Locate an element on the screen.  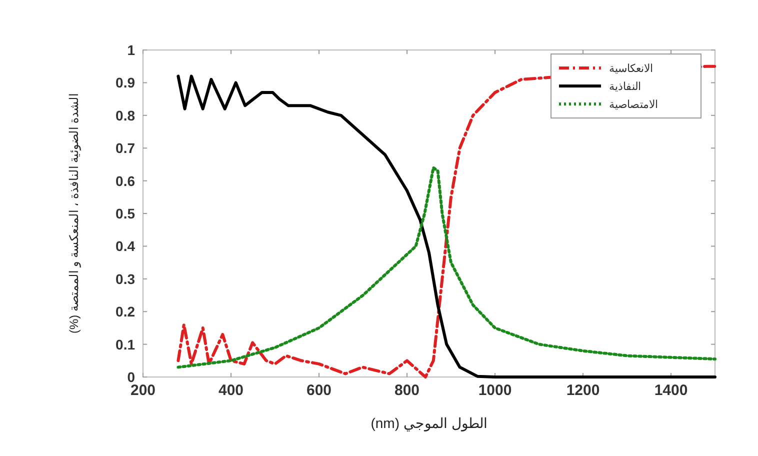
legend-label: الامتصاصية is located at coordinates (633, 105).